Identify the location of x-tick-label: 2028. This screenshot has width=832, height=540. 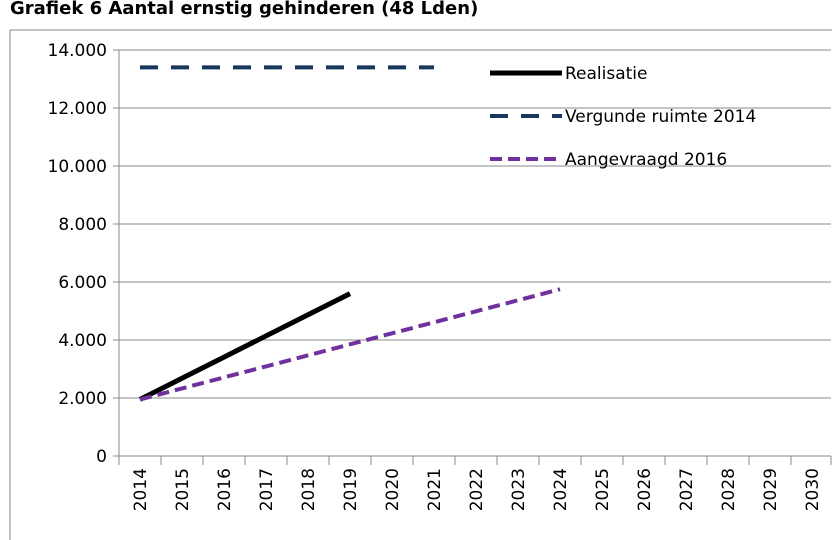
(729, 489).